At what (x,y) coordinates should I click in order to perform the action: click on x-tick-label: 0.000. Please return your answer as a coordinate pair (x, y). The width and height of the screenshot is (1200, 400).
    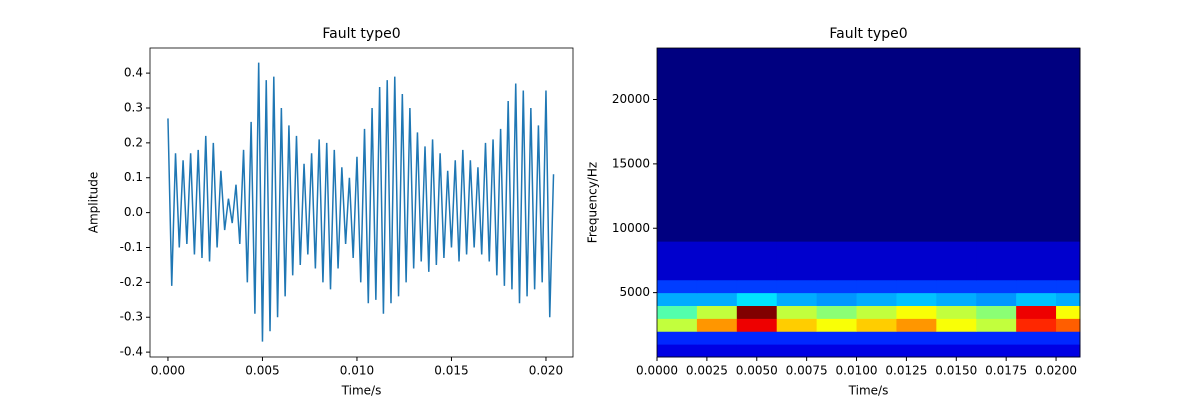
    Looking at the image, I should click on (168, 371).